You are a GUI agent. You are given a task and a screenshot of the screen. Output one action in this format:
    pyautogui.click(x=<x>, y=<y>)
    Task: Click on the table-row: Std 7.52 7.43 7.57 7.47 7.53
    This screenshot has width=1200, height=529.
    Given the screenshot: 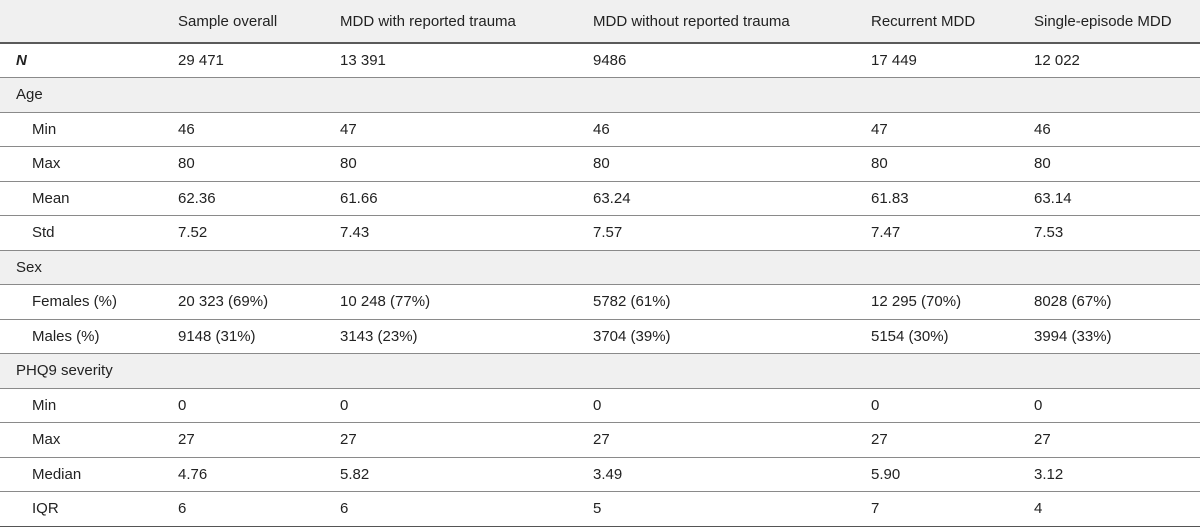 What is the action you would take?
    pyautogui.click(x=600, y=233)
    